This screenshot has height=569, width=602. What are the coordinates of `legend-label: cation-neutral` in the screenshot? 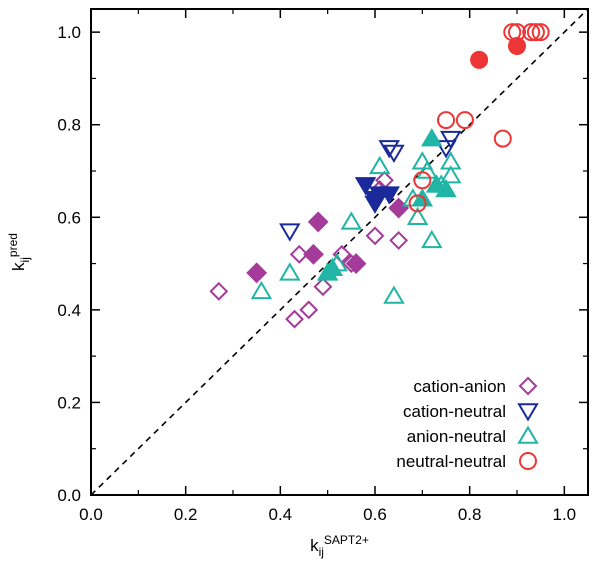 It's located at (454, 411).